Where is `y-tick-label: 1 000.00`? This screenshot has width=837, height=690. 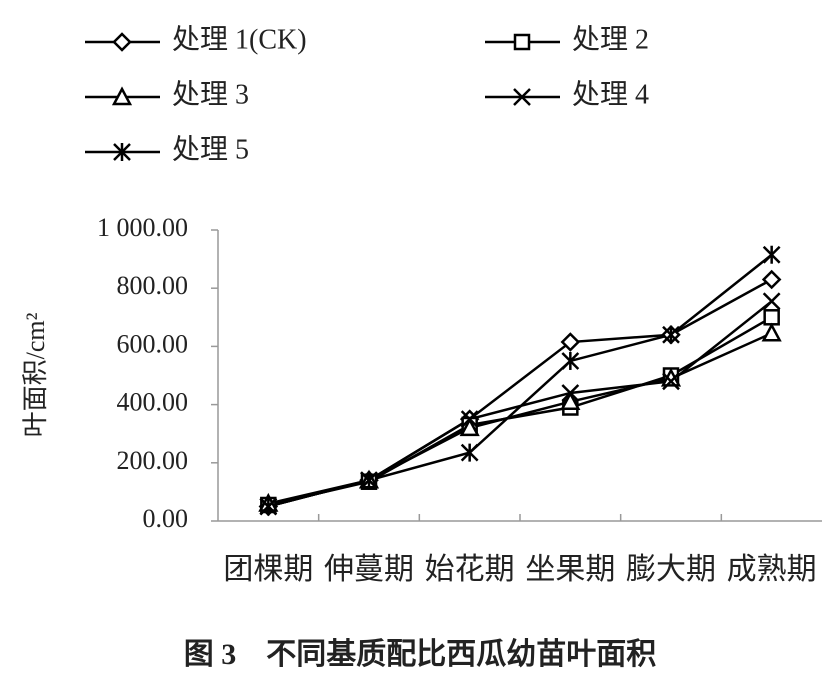
y-tick-label: 1 000.00 is located at coordinates (142, 227).